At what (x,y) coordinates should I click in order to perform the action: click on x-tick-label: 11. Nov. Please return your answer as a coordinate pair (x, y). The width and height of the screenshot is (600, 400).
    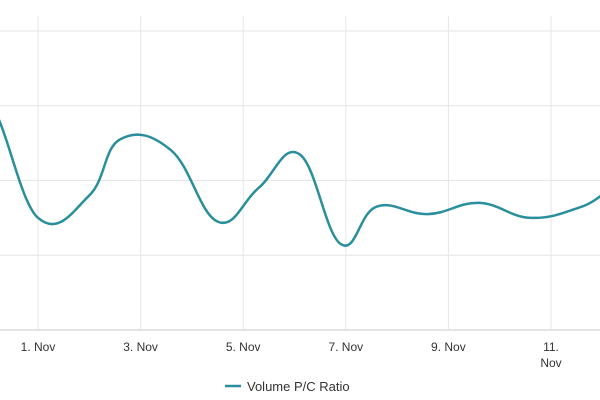
    Looking at the image, I should click on (550, 355).